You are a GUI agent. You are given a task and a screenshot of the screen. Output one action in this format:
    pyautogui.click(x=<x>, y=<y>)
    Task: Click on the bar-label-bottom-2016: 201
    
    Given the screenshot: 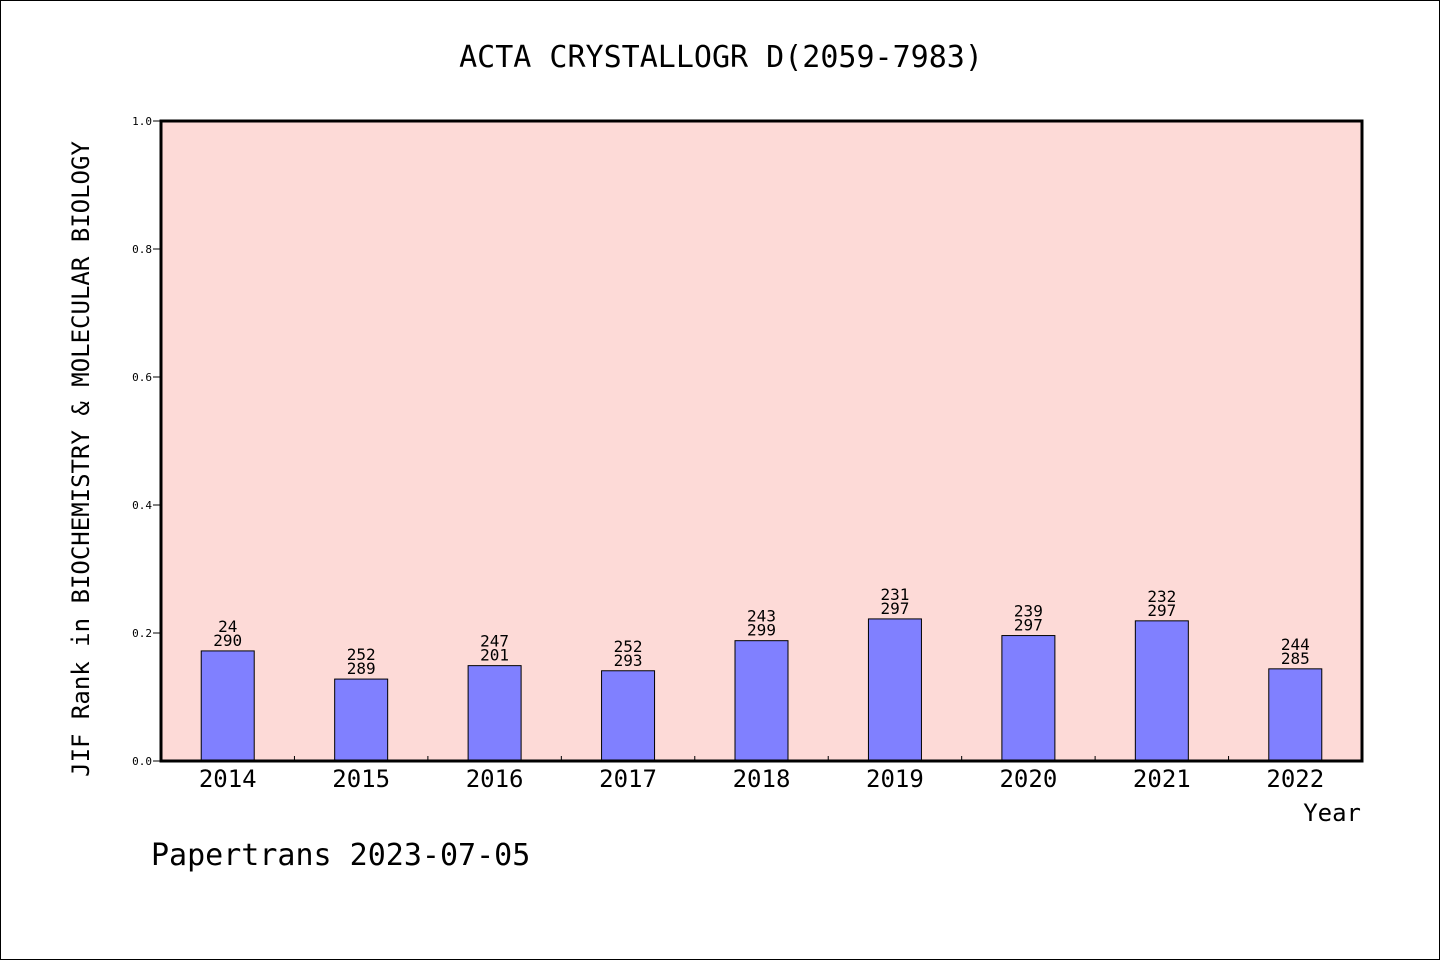 What is the action you would take?
    pyautogui.click(x=494, y=655)
    